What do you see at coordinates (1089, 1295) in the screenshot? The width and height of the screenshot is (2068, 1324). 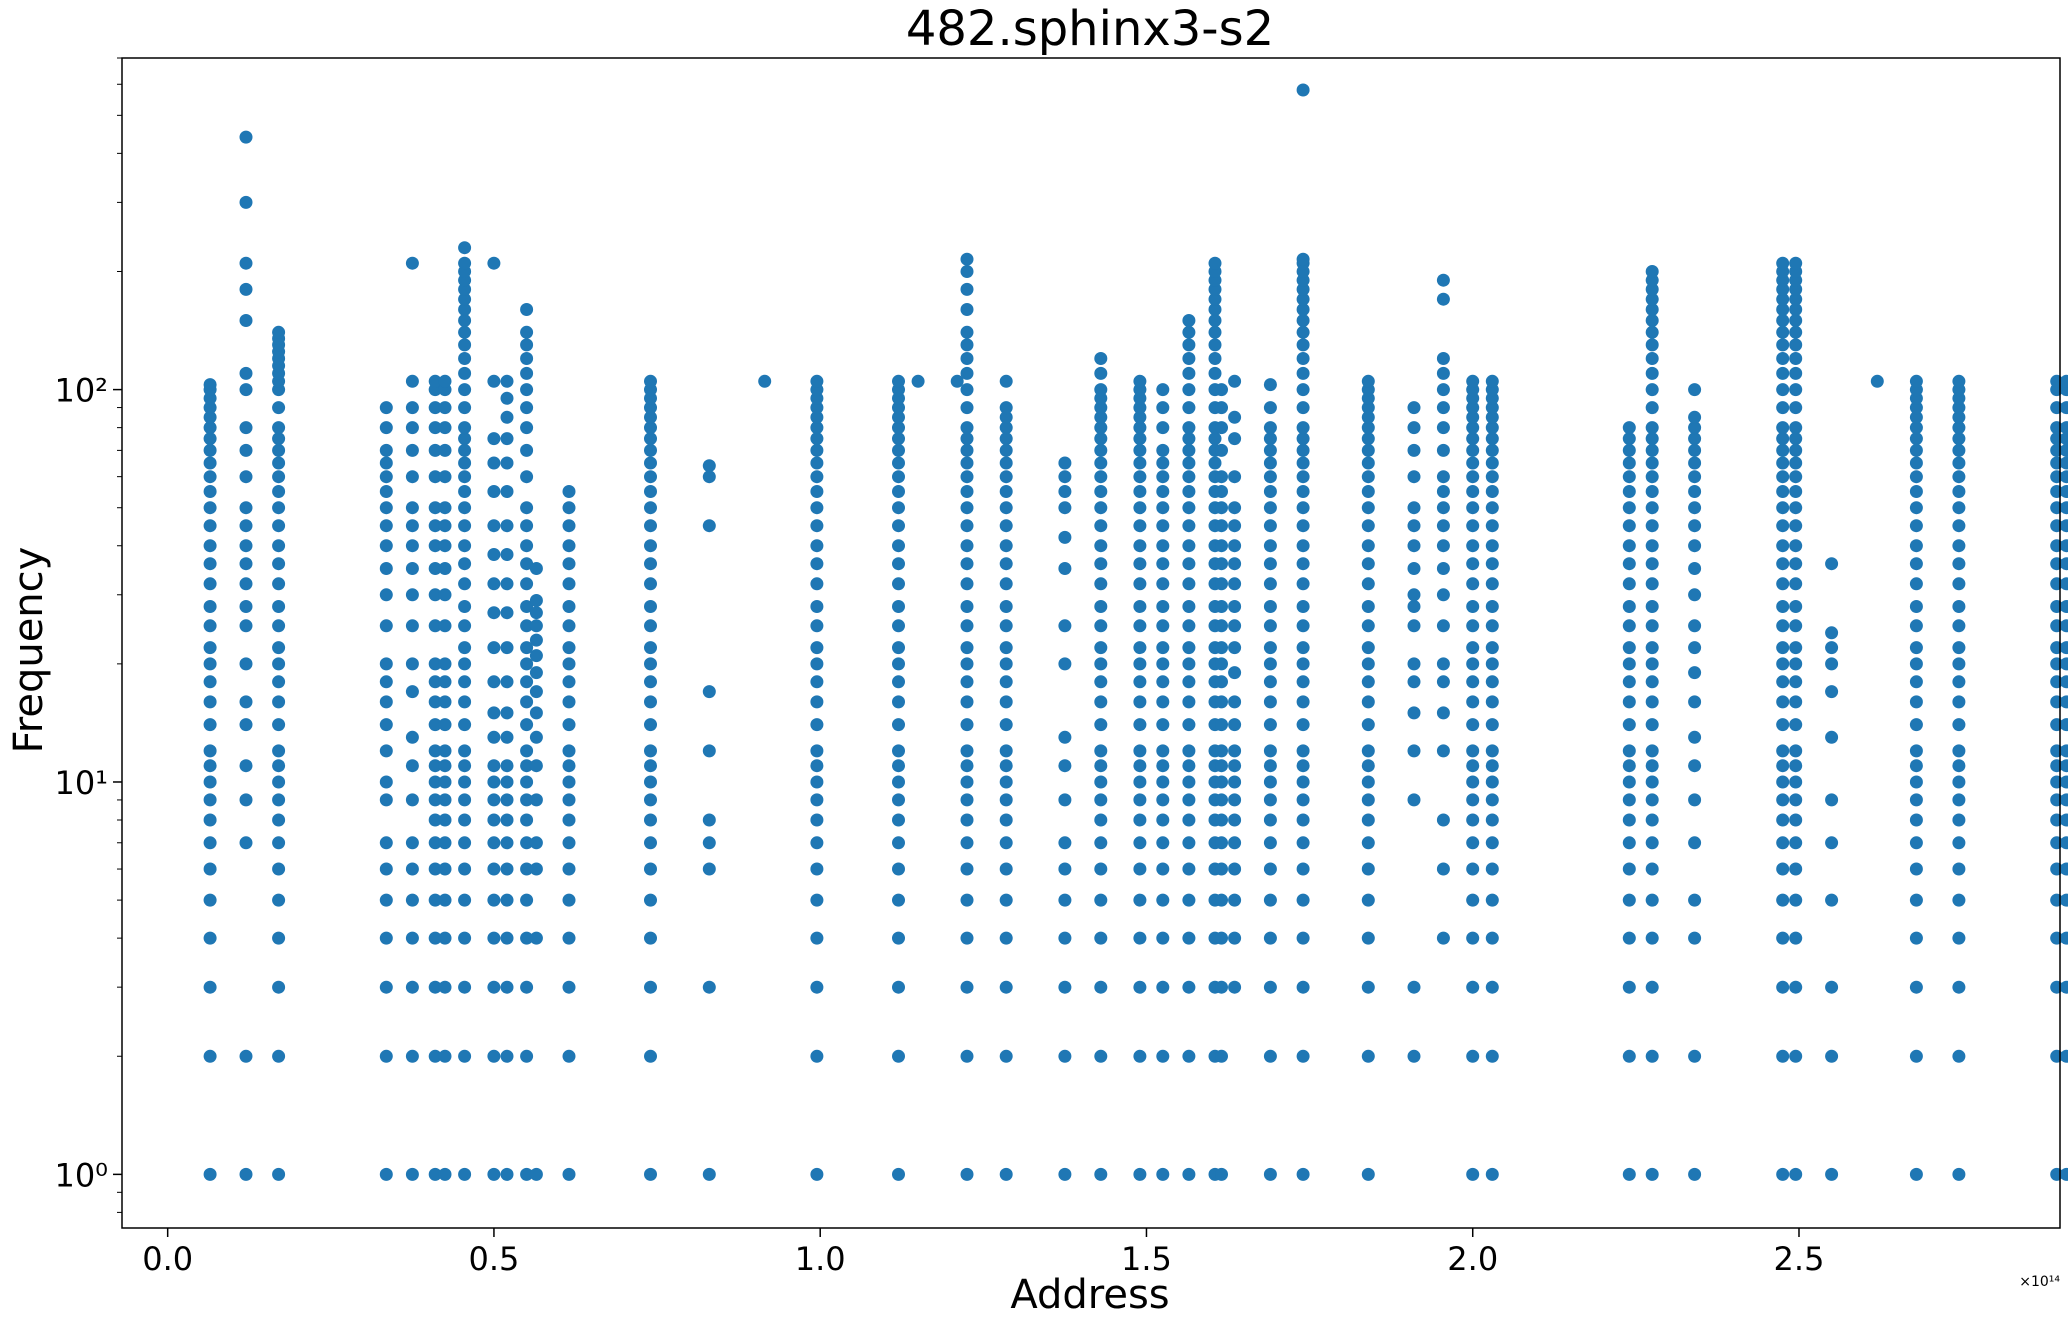 I see `x-axis-label: Address` at bounding box center [1089, 1295].